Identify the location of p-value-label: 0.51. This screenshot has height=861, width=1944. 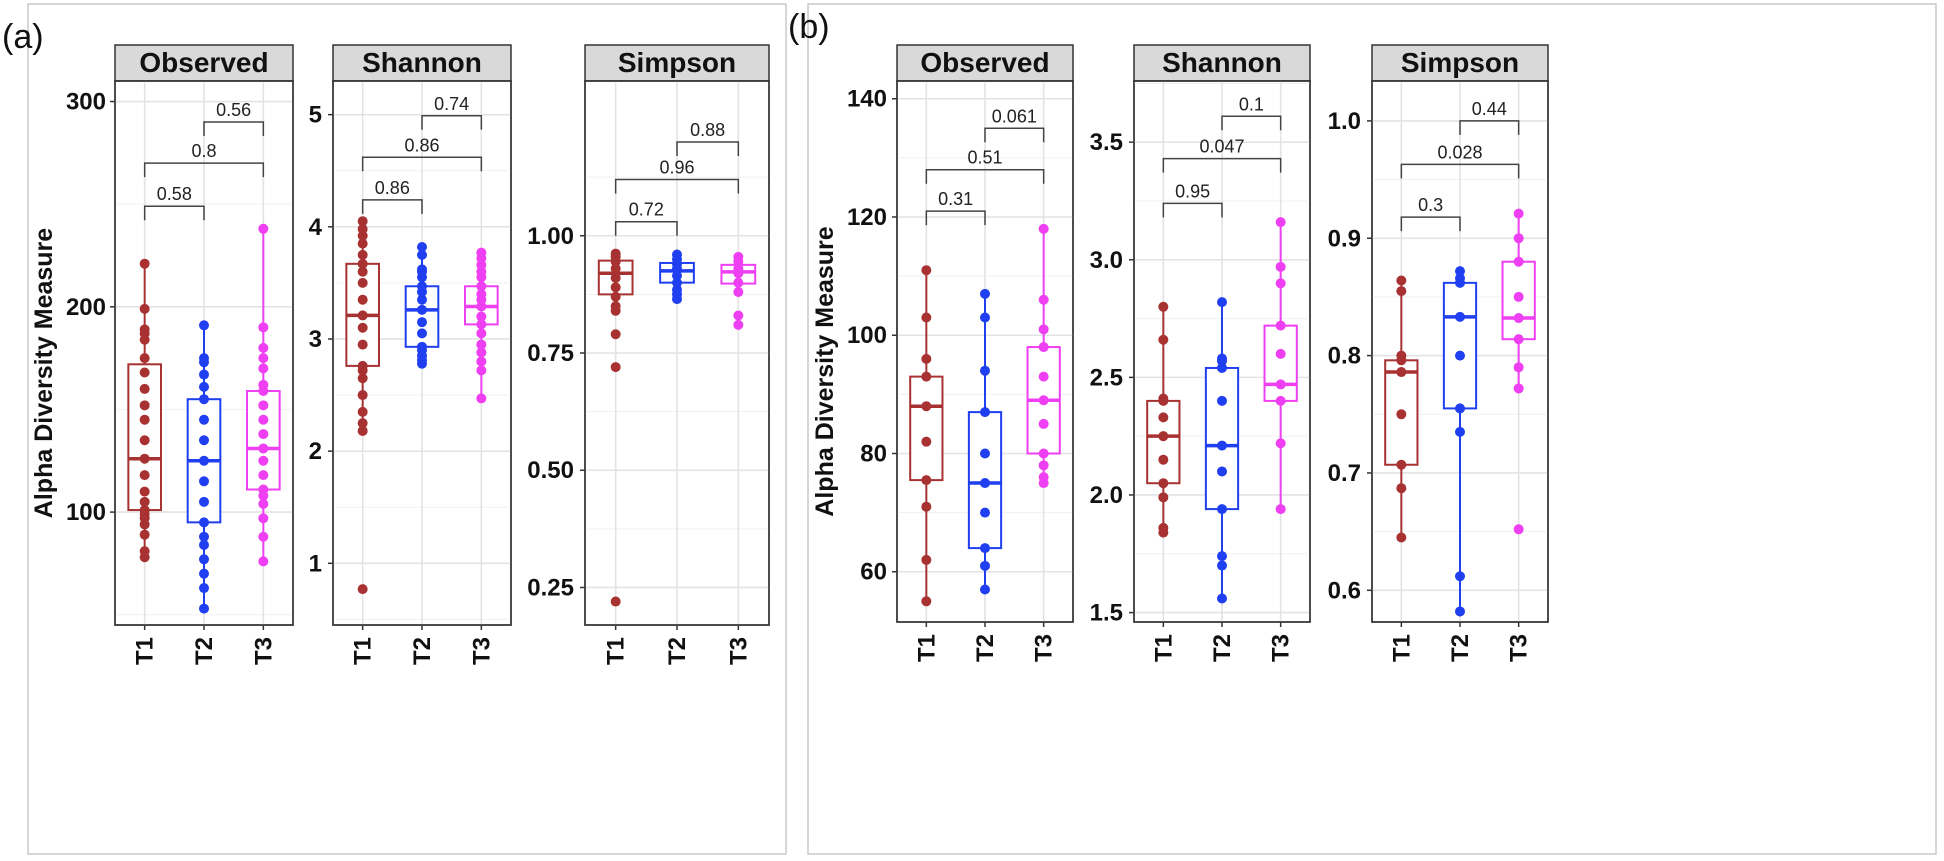
(984, 158).